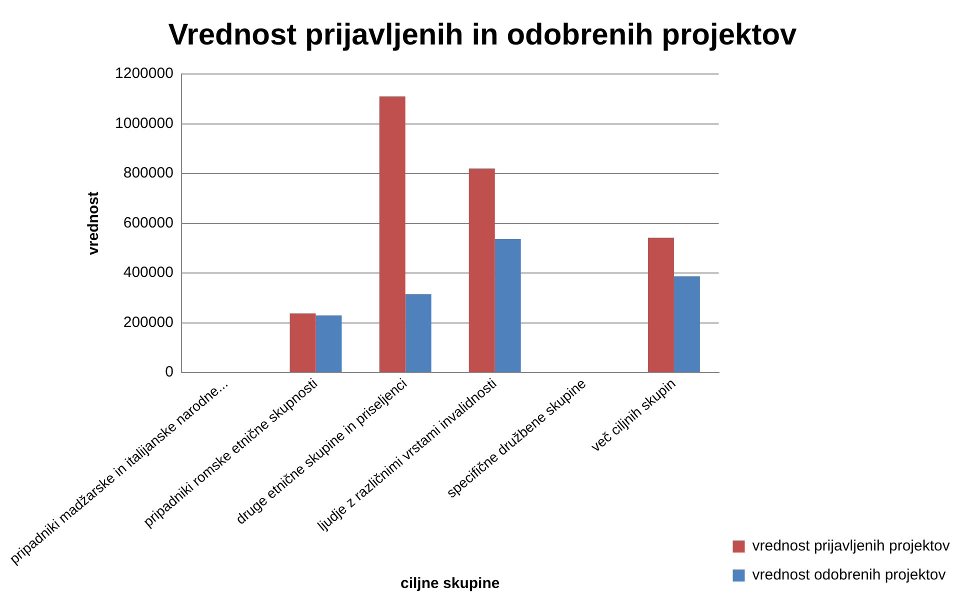 The image size is (975, 607). I want to click on x-axis-title: ciljne skupine, so click(450, 583).